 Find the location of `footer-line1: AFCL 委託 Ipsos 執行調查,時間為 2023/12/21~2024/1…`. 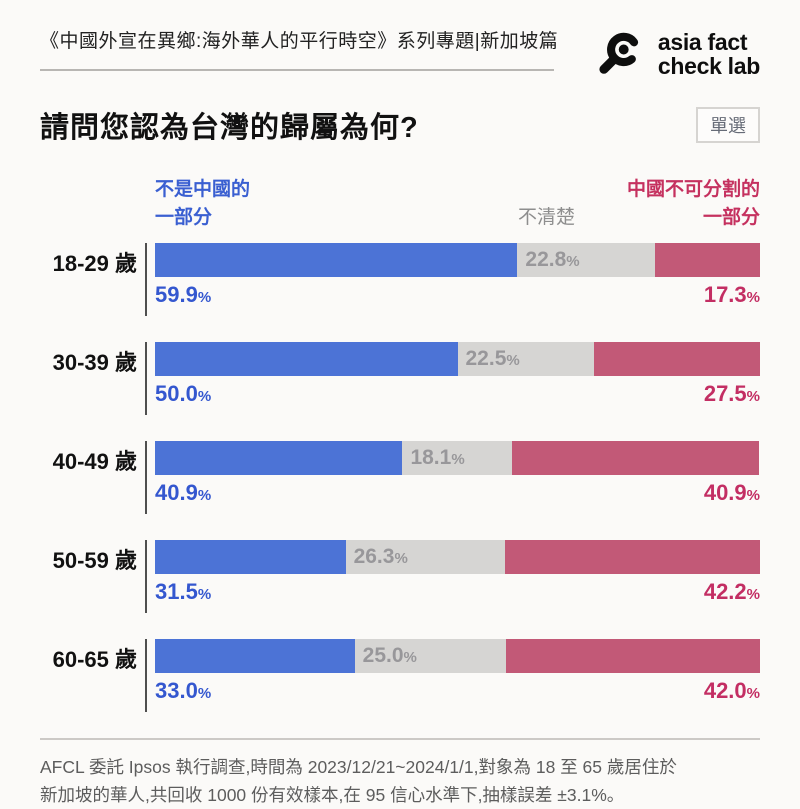

footer-line1: AFCL 委託 Ipsos 執行調查,時間為 2023/12/21~2024/1… is located at coordinates (358, 767).